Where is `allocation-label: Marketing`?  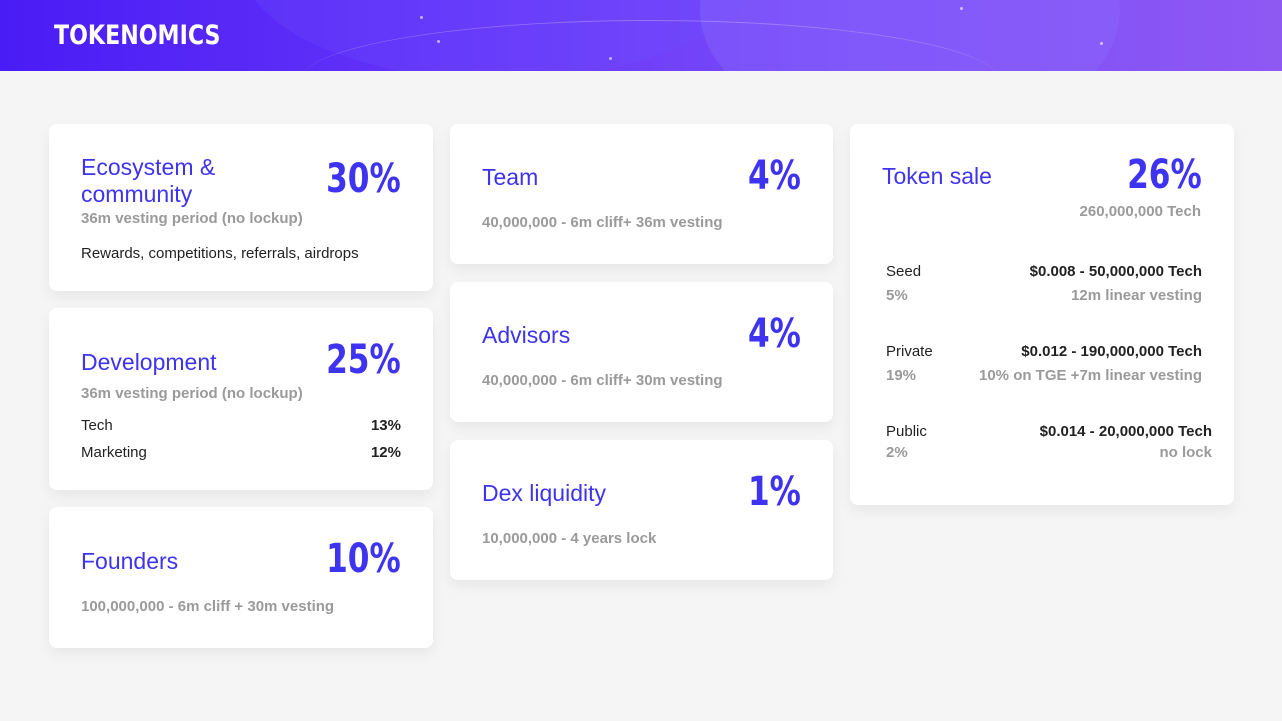
allocation-label: Marketing is located at coordinates (114, 452).